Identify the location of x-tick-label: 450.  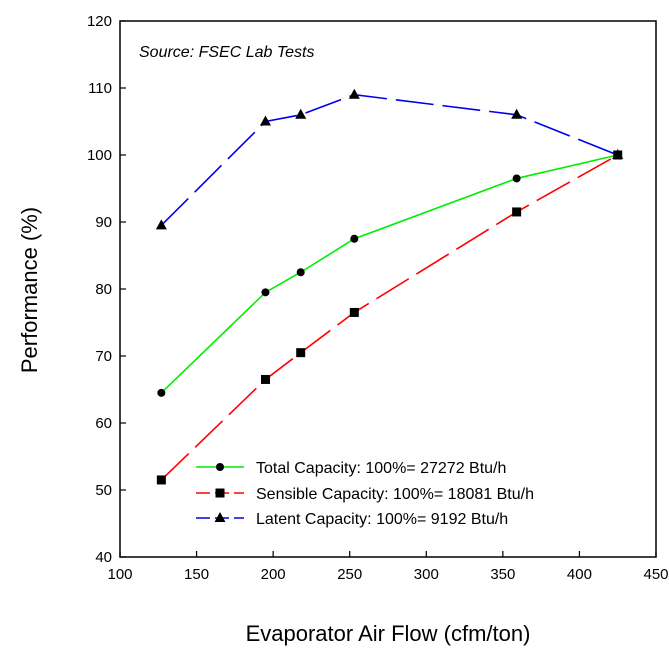
(655, 574).